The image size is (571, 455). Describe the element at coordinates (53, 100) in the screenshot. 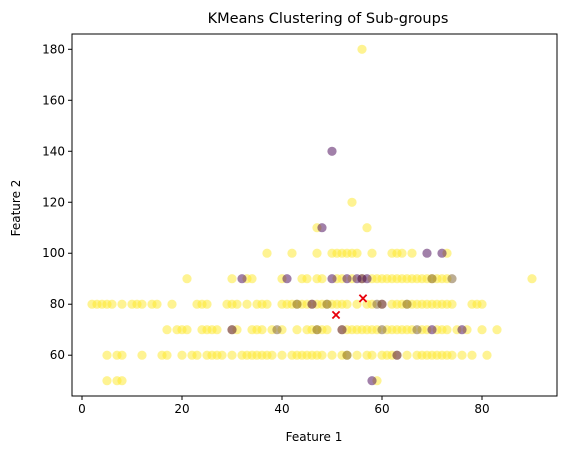

I see `y-tick-label: 160` at that location.